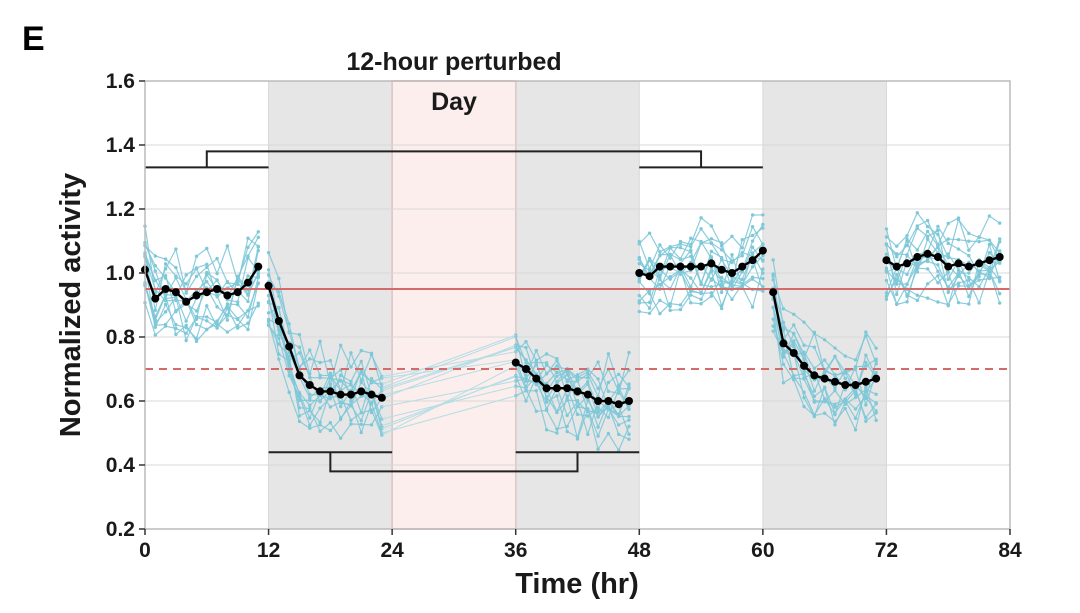  I want to click on trace-13-perturbed-link, so click(448, 402).